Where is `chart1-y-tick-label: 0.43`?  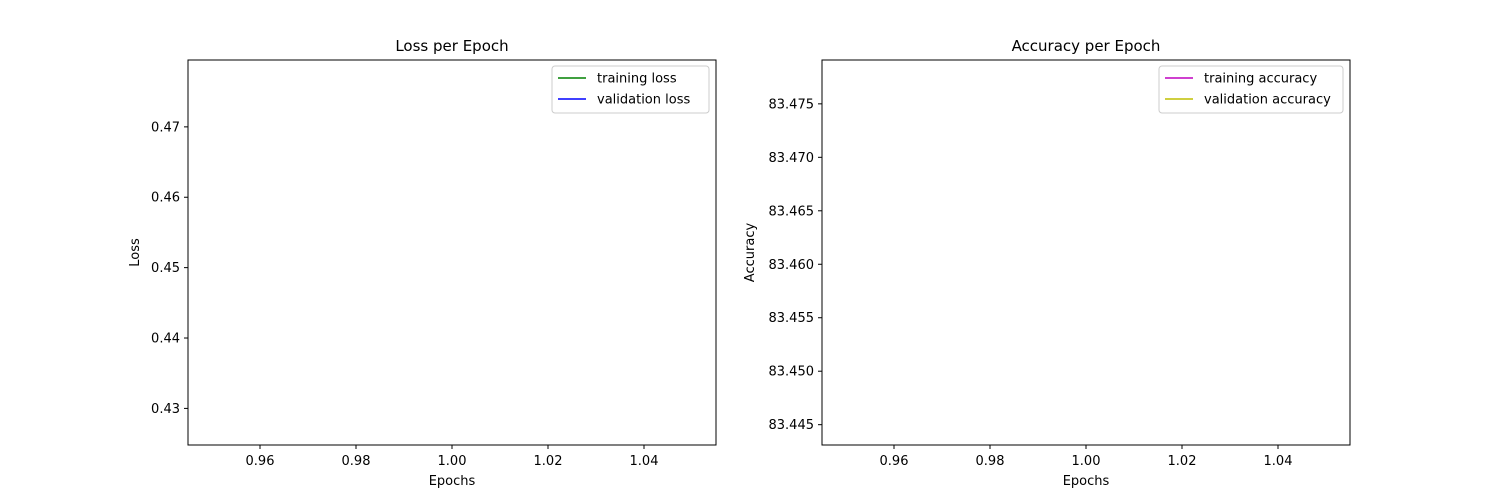 chart1-y-tick-label: 0.43 is located at coordinates (165, 409).